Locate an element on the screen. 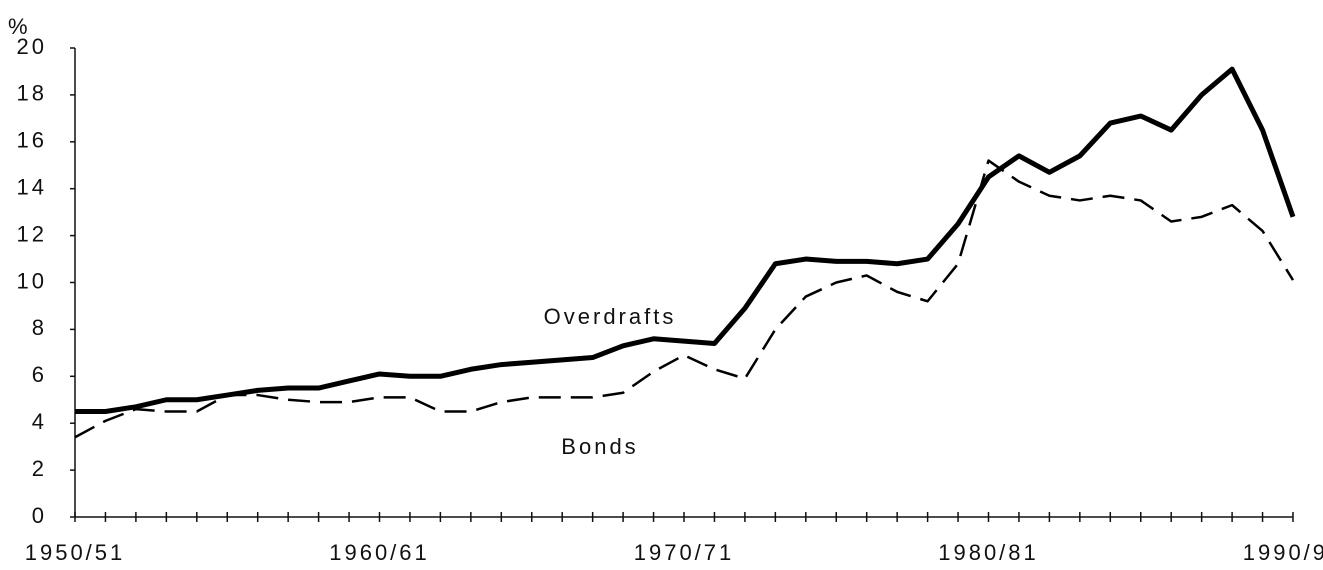 Image resolution: width=1323 pixels, height=570 pixels. x-tick-label: 1960/61 is located at coordinates (379, 552).